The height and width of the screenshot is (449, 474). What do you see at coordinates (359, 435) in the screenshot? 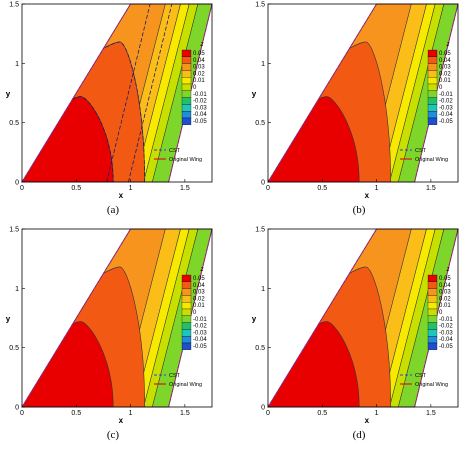
I see `panel-caption: (d)` at bounding box center [359, 435].